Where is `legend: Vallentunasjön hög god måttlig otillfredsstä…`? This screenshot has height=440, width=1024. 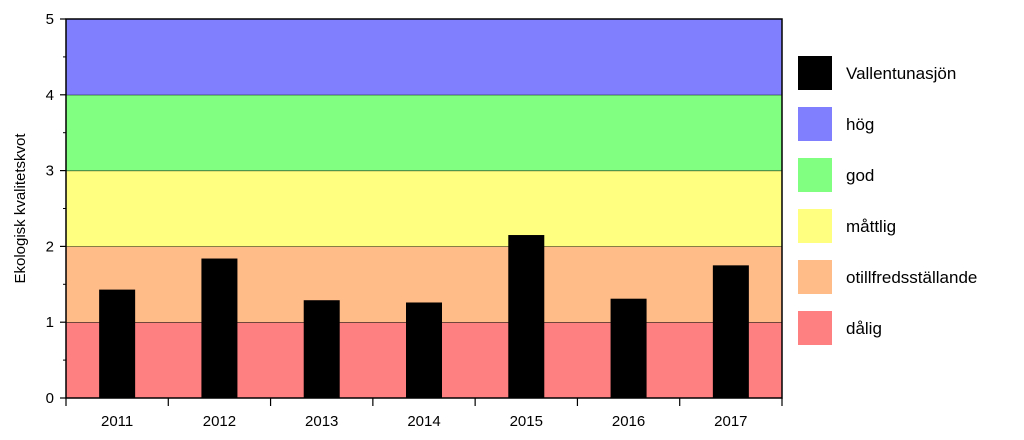 legend: Vallentunasjön hög god måttlig otillfredsstä… is located at coordinates (887, 200).